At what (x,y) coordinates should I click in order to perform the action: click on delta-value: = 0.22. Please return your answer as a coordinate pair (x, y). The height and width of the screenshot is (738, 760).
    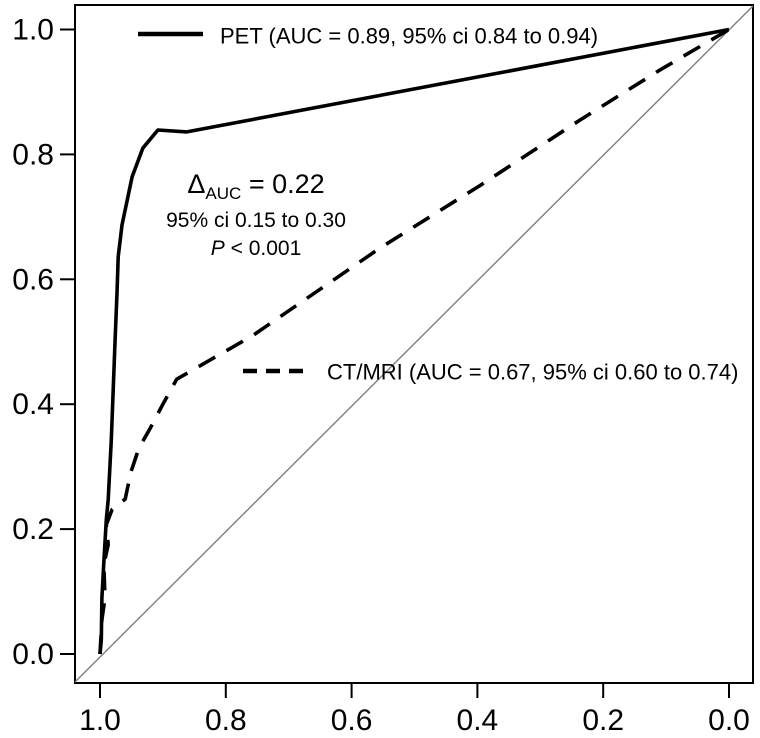
    Looking at the image, I should click on (282, 184).